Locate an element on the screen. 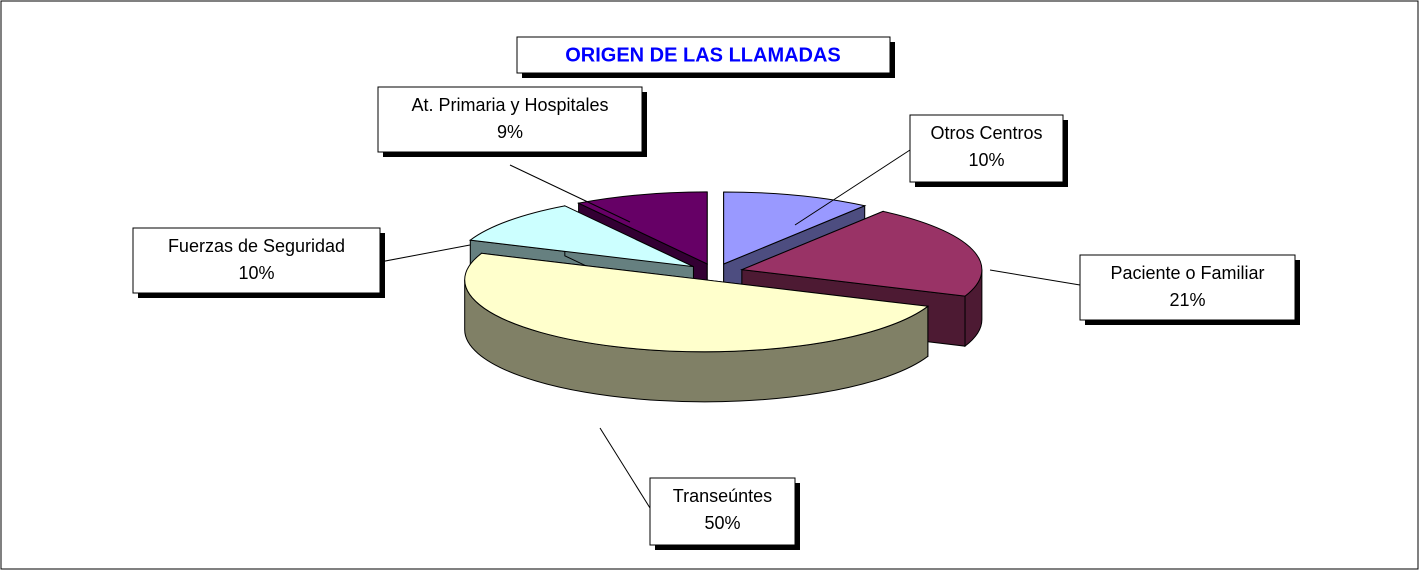 The height and width of the screenshot is (571, 1420). slice-label: Paciente o Familiar is located at coordinates (1187, 273).